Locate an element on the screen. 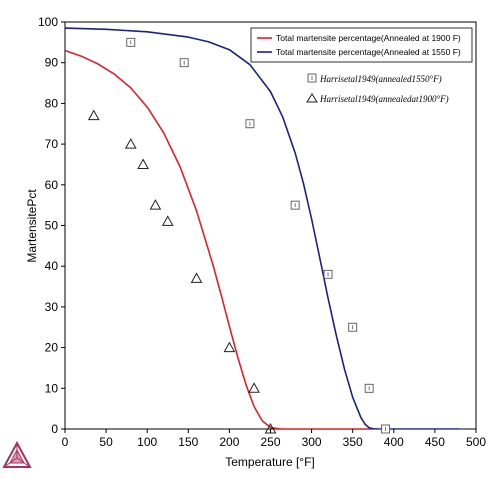 Image resolution: width=494 pixels, height=485 pixels. x-tick-label: 150 is located at coordinates (188, 442).